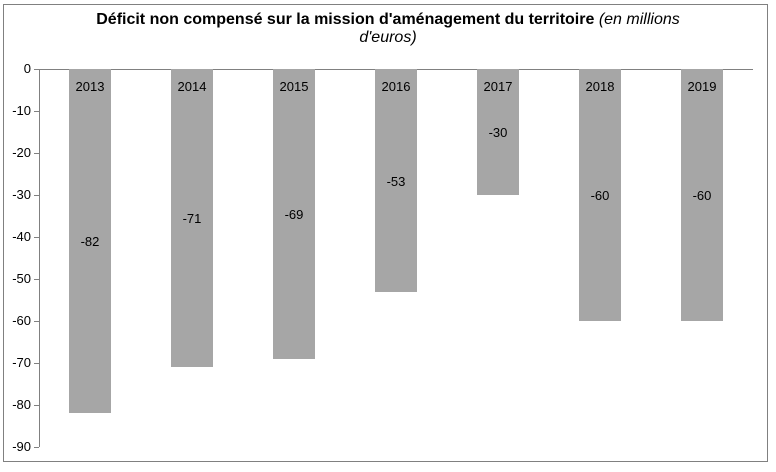  What do you see at coordinates (702, 86) in the screenshot?
I see `category-label: 2019` at bounding box center [702, 86].